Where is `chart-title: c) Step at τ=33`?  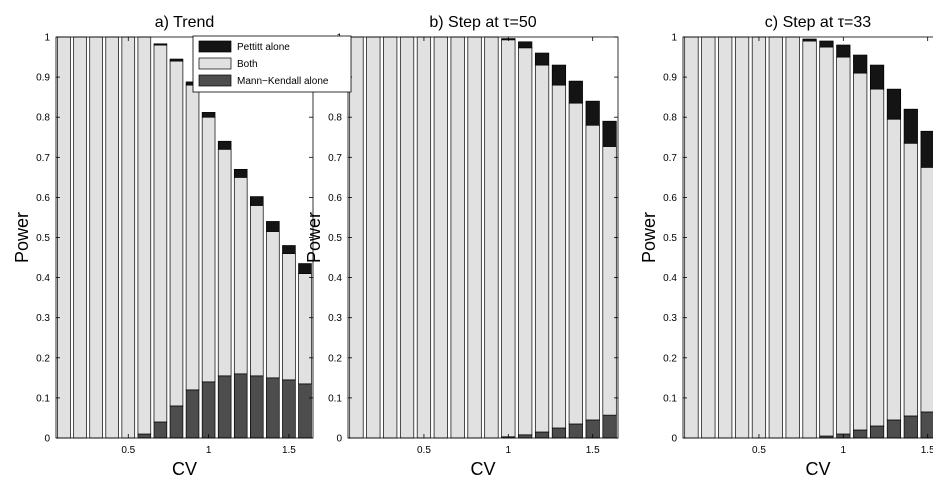 chart-title: c) Step at τ=33 is located at coordinates (818, 22).